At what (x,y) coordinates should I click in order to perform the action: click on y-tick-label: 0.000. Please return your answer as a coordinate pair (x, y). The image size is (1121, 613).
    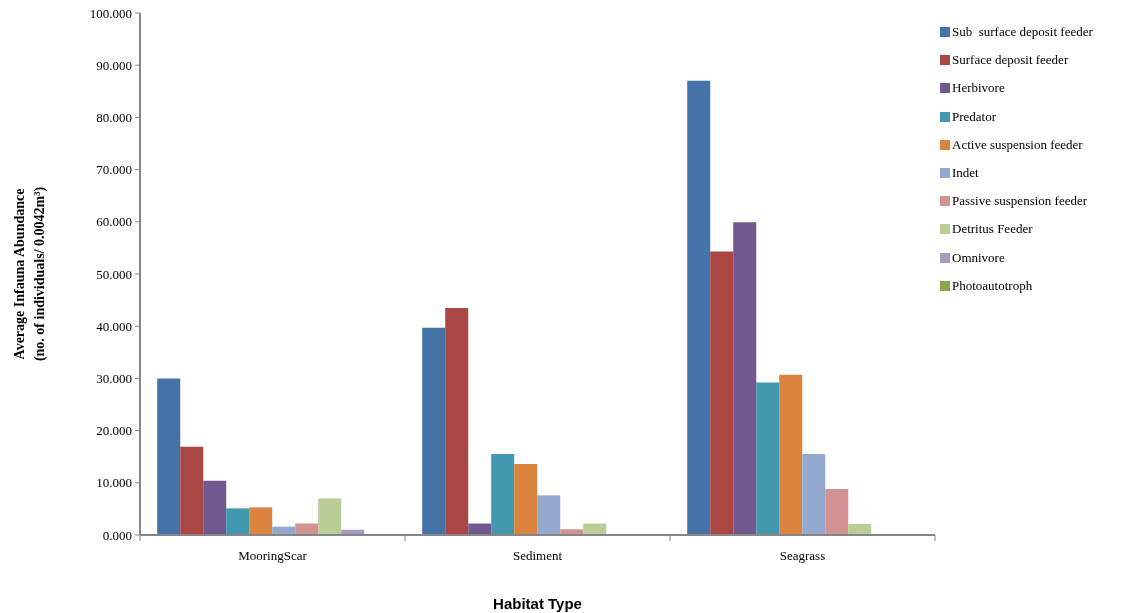
    Looking at the image, I should click on (117, 535).